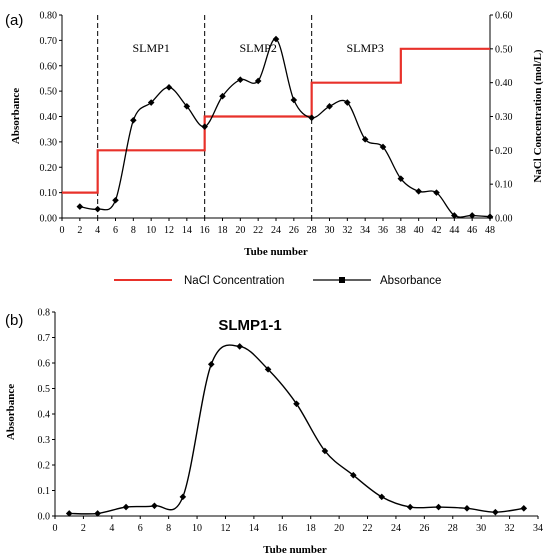 This screenshot has height=560, width=550. I want to click on panel-a-x-axis-label: Tube number, so click(276, 252).